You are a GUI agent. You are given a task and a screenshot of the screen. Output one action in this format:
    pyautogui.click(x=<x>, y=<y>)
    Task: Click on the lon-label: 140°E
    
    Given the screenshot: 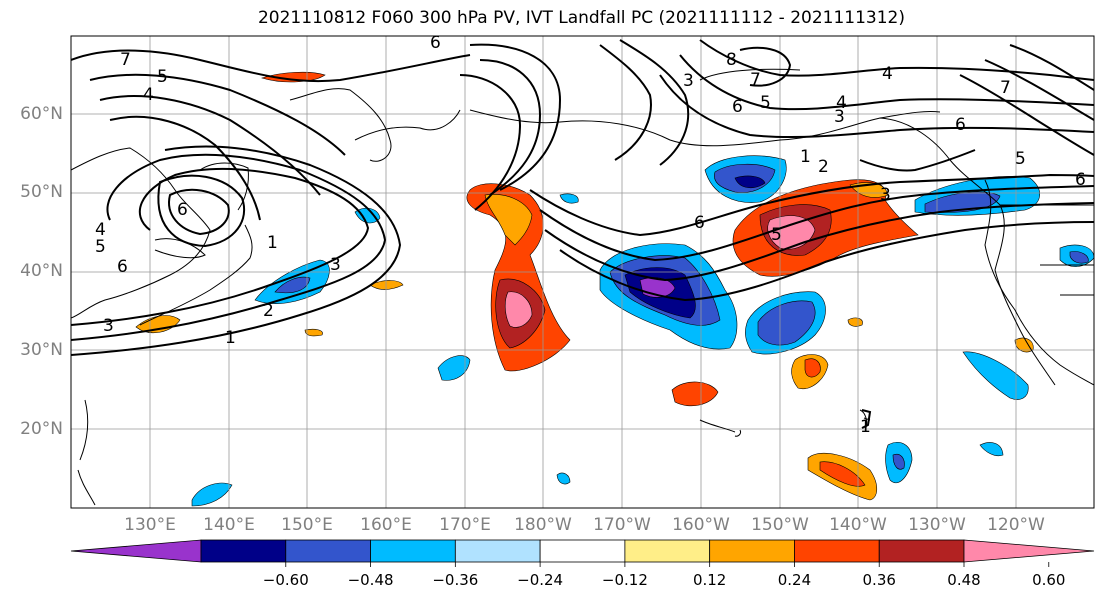 What is the action you would take?
    pyautogui.click(x=229, y=525)
    